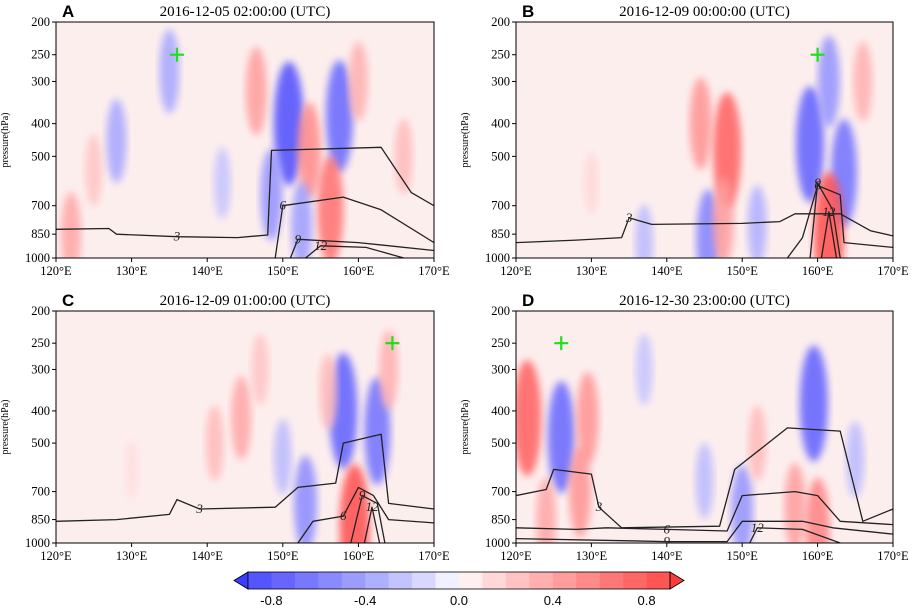 The height and width of the screenshot is (614, 913). I want to click on colorbar: -0.8 -0.4 0.0 0.4 0.8, so click(459, 589).